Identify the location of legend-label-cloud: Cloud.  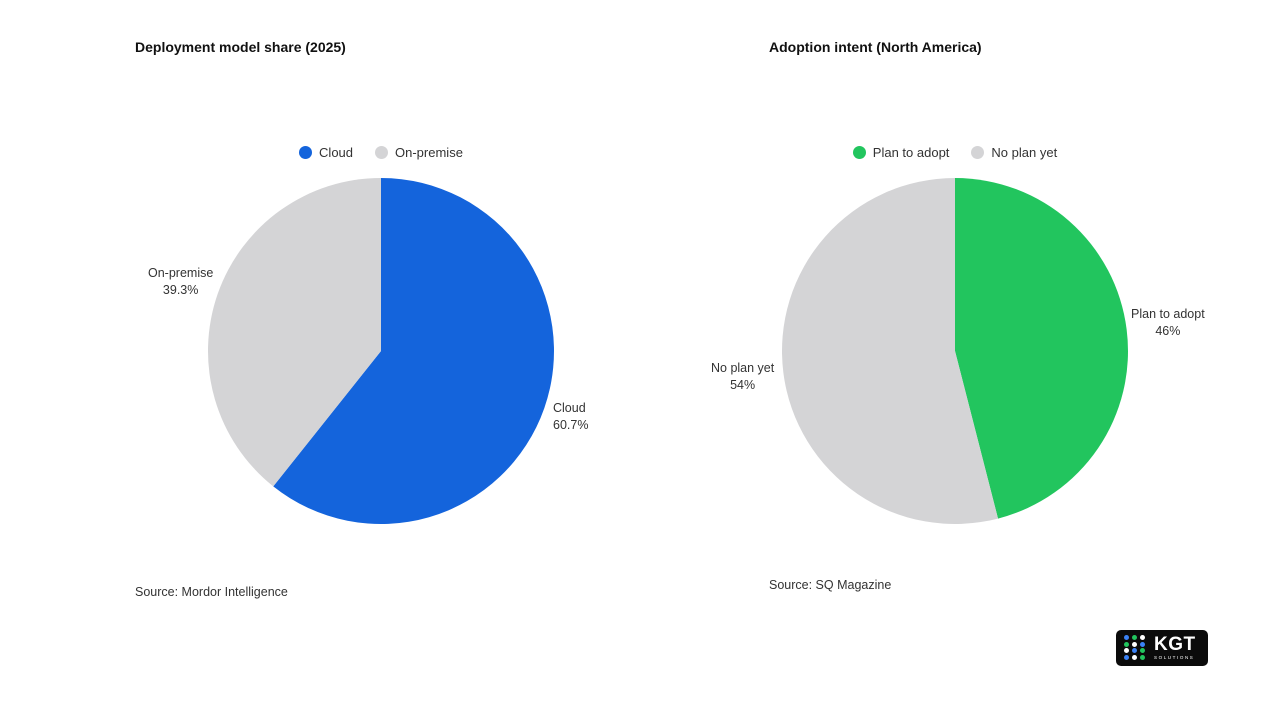
(336, 152).